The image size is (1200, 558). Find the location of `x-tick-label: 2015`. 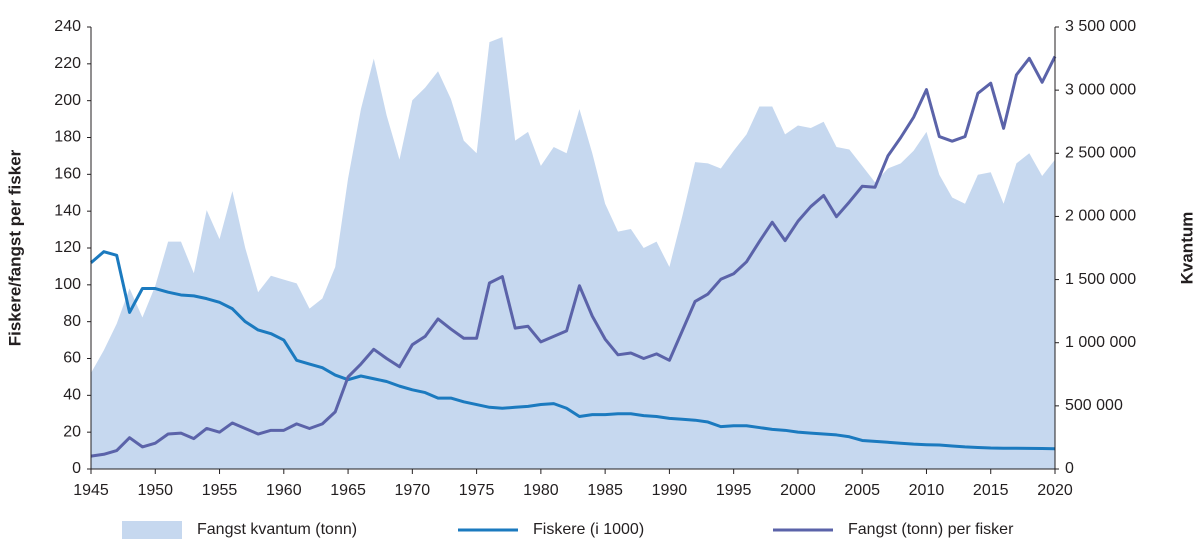

x-tick-label: 2015 is located at coordinates (991, 490).